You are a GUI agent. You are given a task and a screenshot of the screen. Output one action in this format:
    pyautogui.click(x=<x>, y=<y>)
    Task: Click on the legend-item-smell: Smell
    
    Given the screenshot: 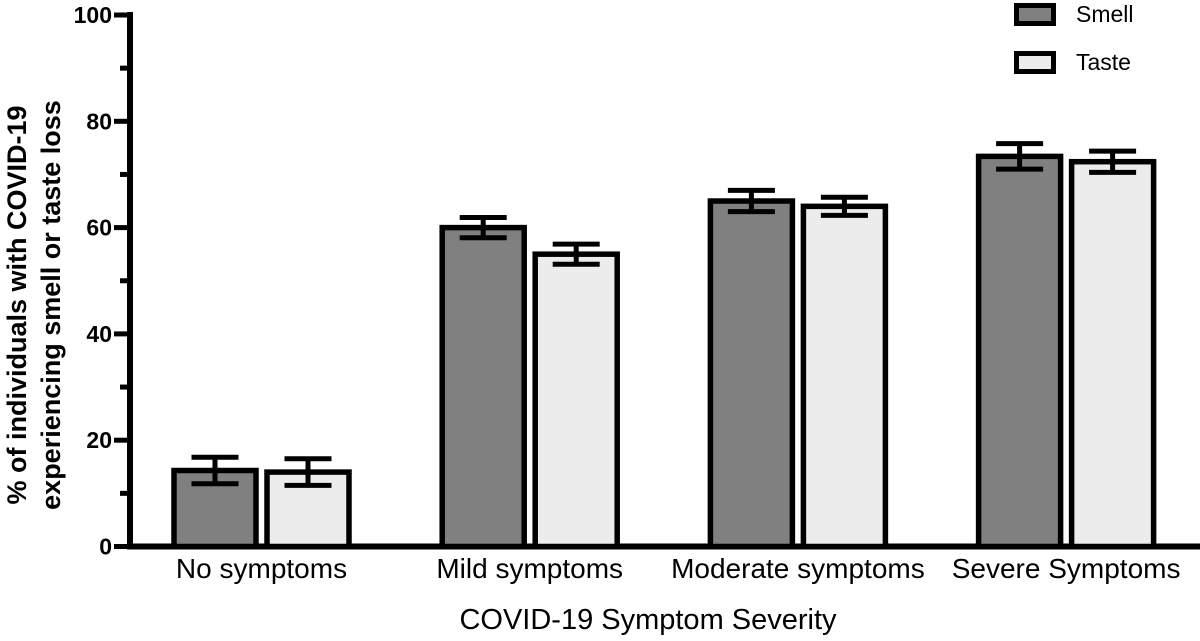 What is the action you would take?
    pyautogui.click(x=1074, y=14)
    